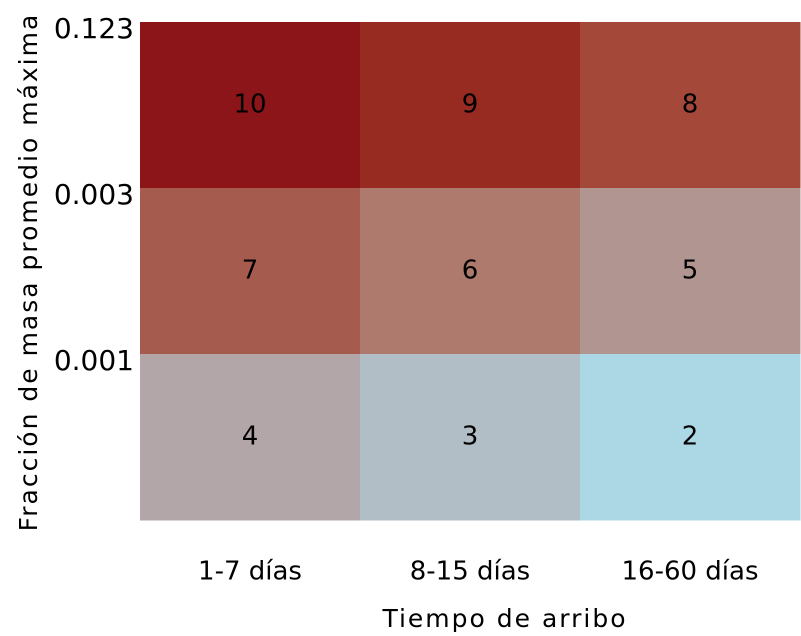 This screenshot has width=801, height=636. What do you see at coordinates (94, 28) in the screenshot?
I see `y-tick-label: 0.123` at bounding box center [94, 28].